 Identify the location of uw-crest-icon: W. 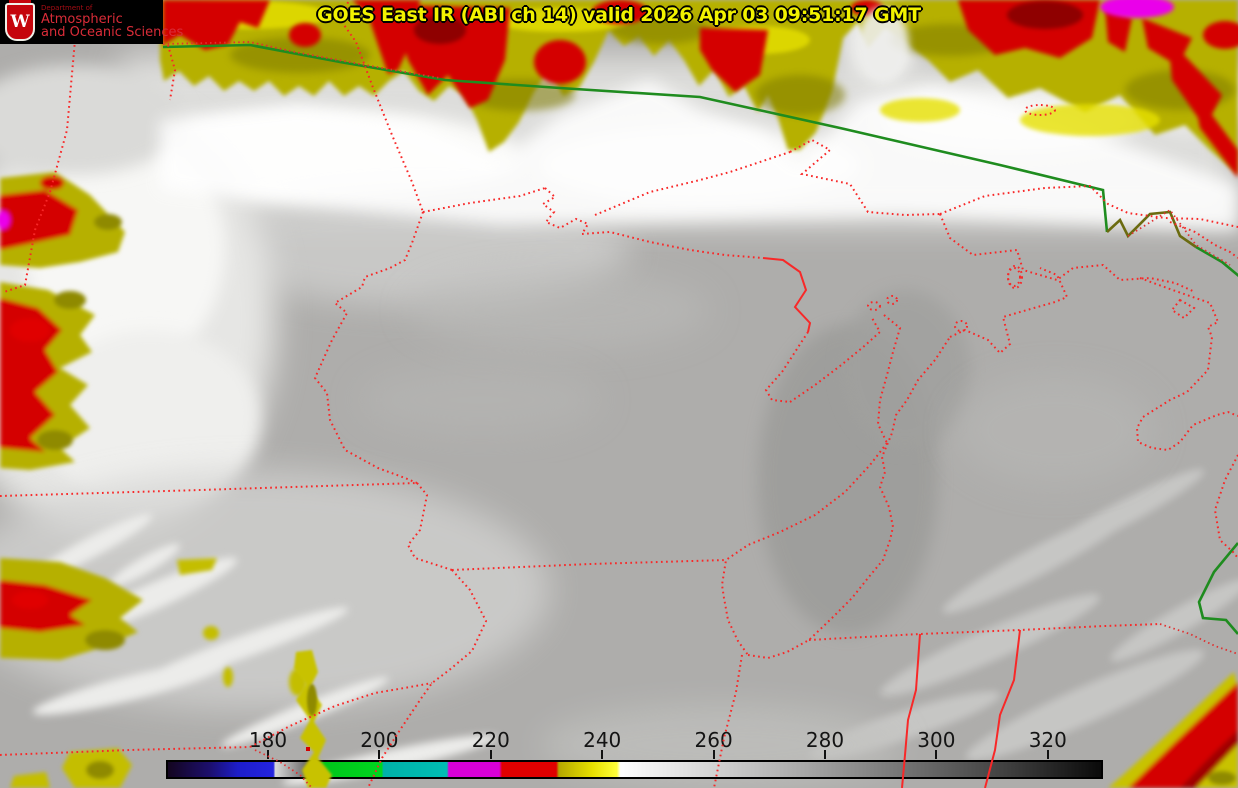
(20, 20).